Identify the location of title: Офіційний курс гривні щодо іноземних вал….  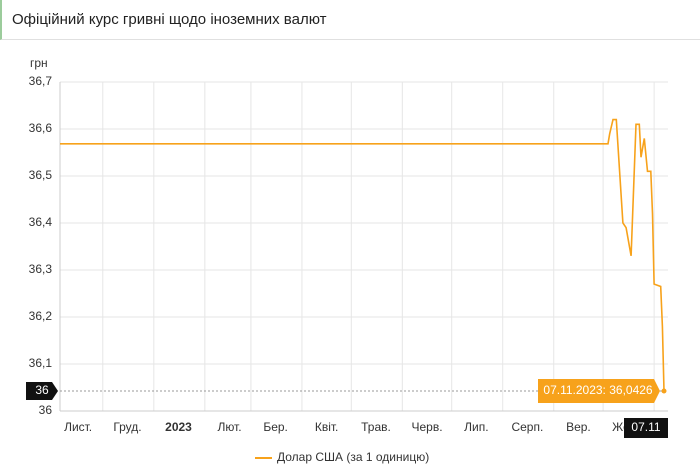
(169, 19).